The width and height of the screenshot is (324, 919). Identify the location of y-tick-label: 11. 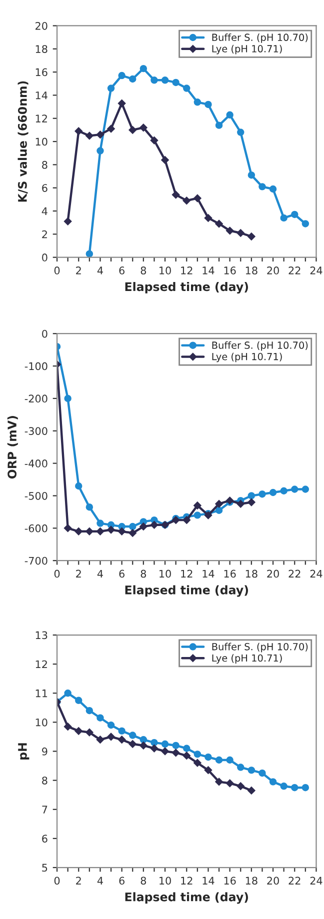
(42, 694).